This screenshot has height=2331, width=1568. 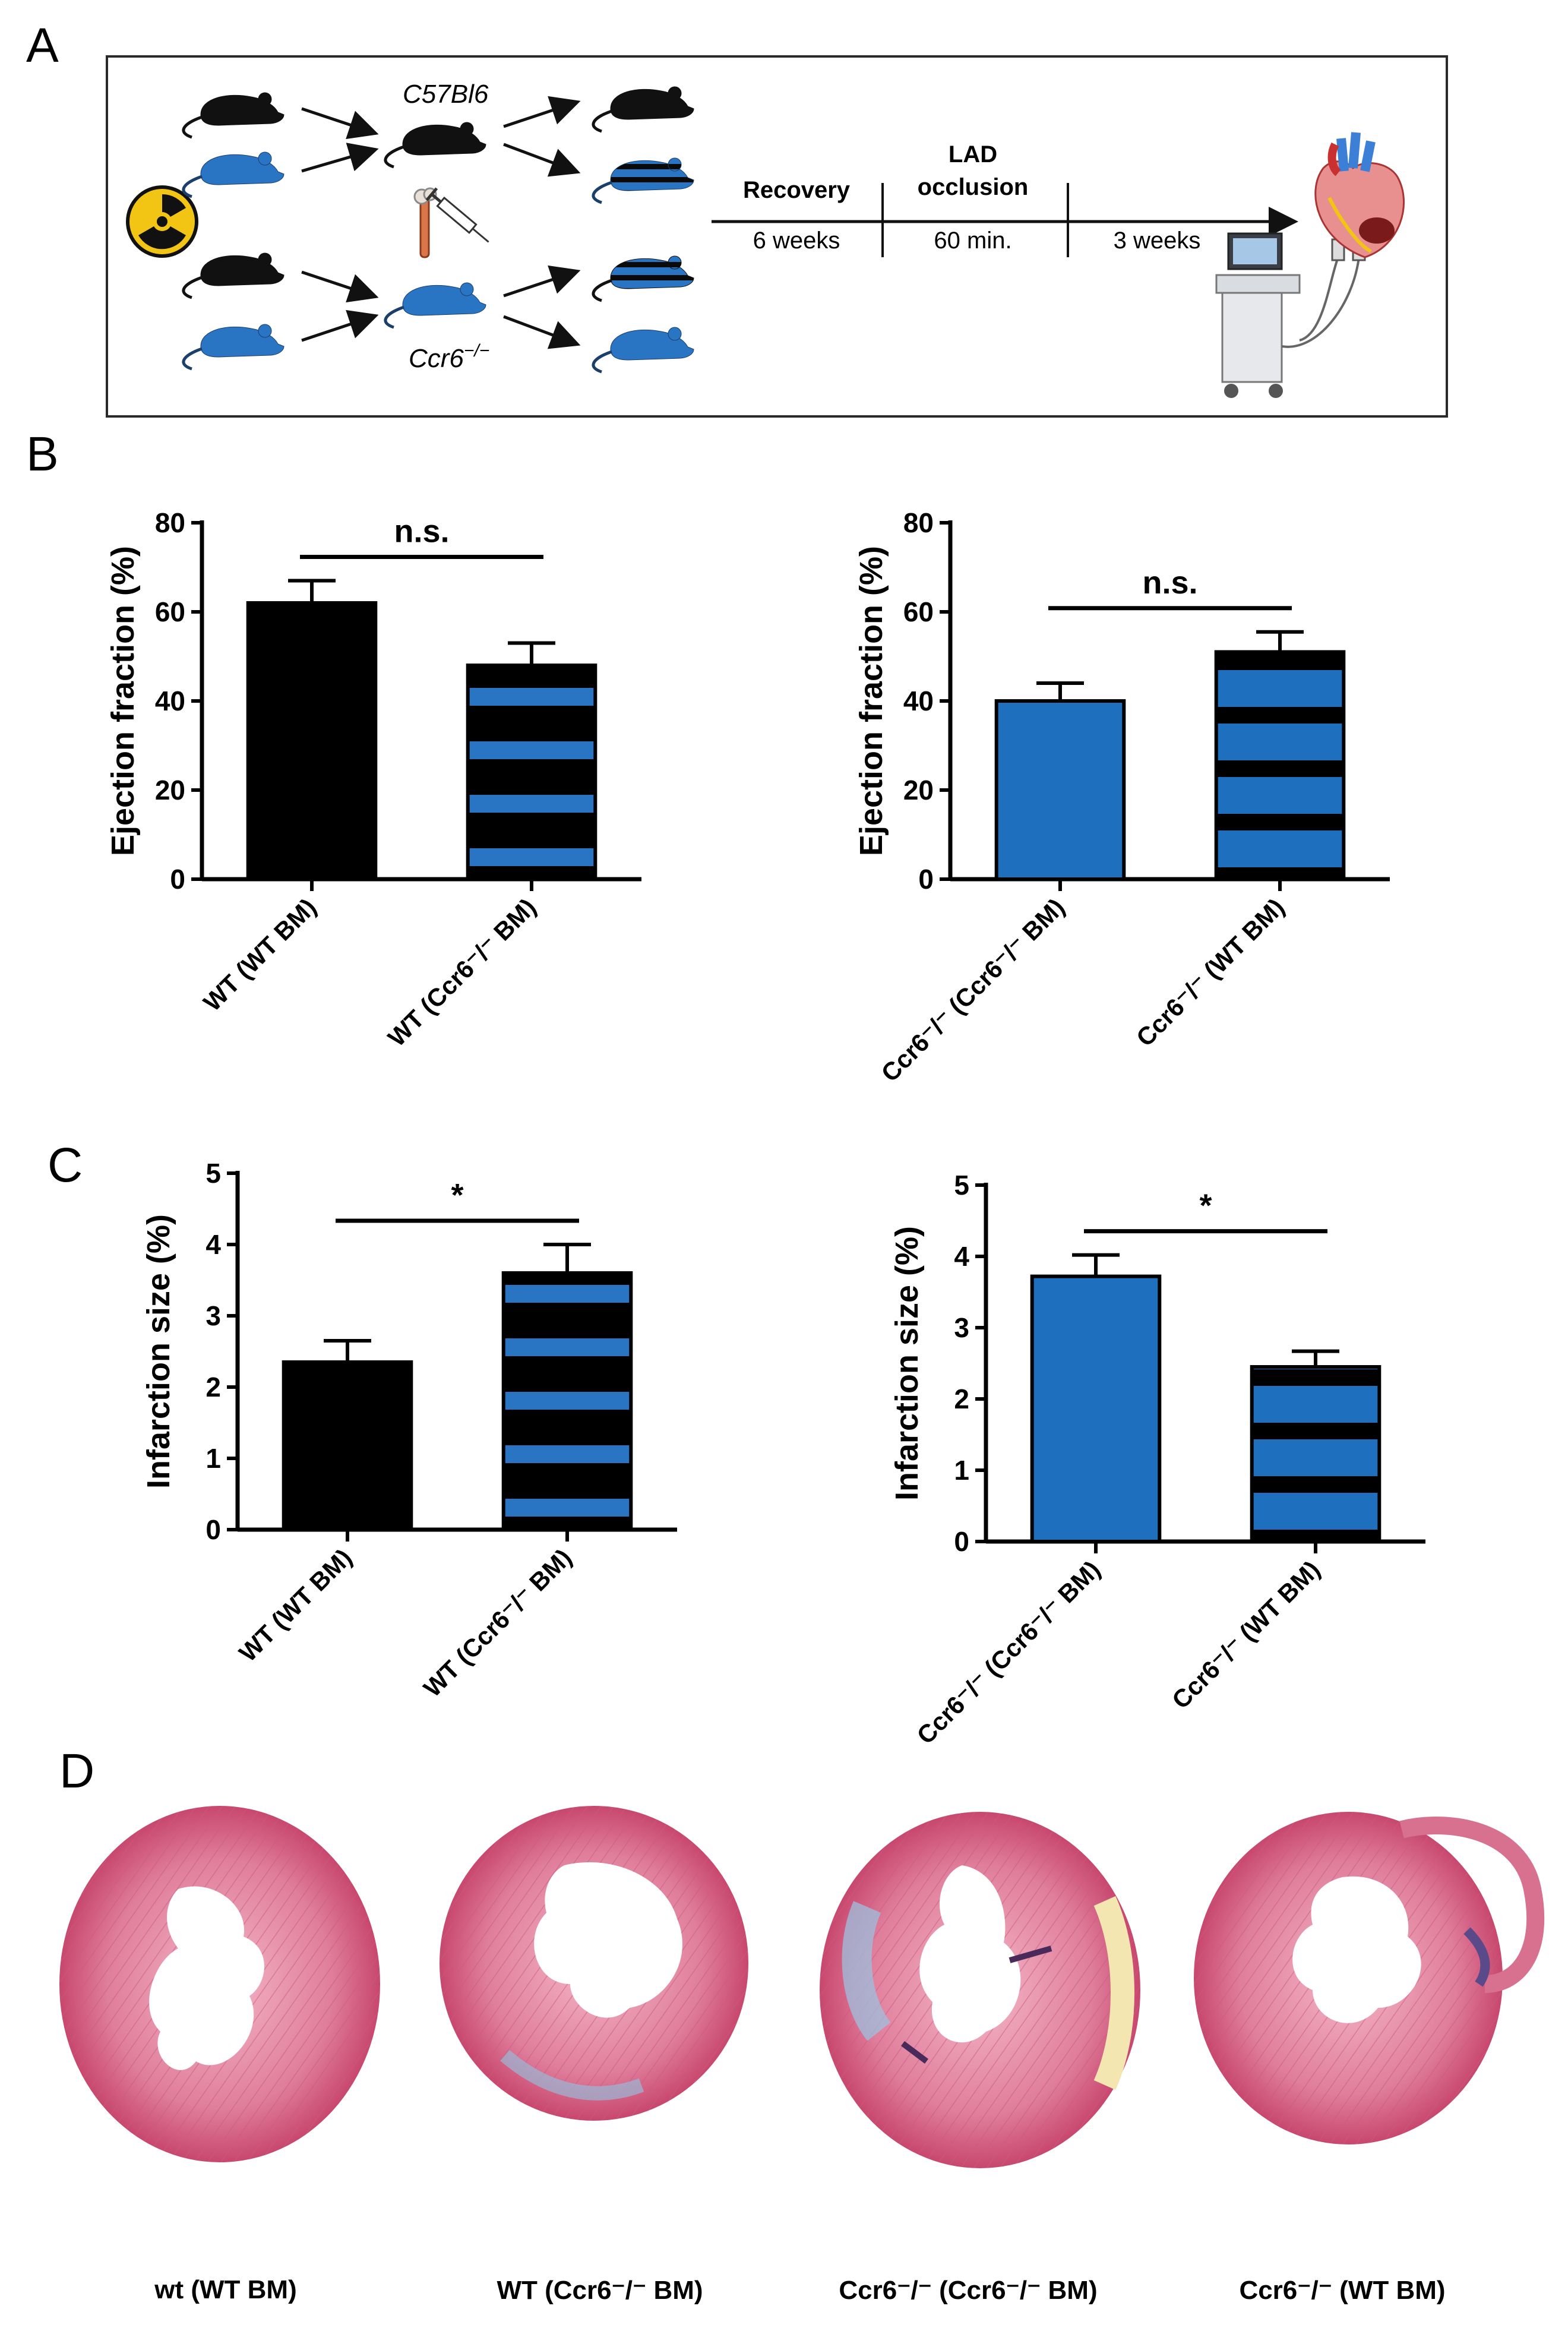 What do you see at coordinates (973, 241) in the screenshot?
I see `timeline-60-min: 60 min.` at bounding box center [973, 241].